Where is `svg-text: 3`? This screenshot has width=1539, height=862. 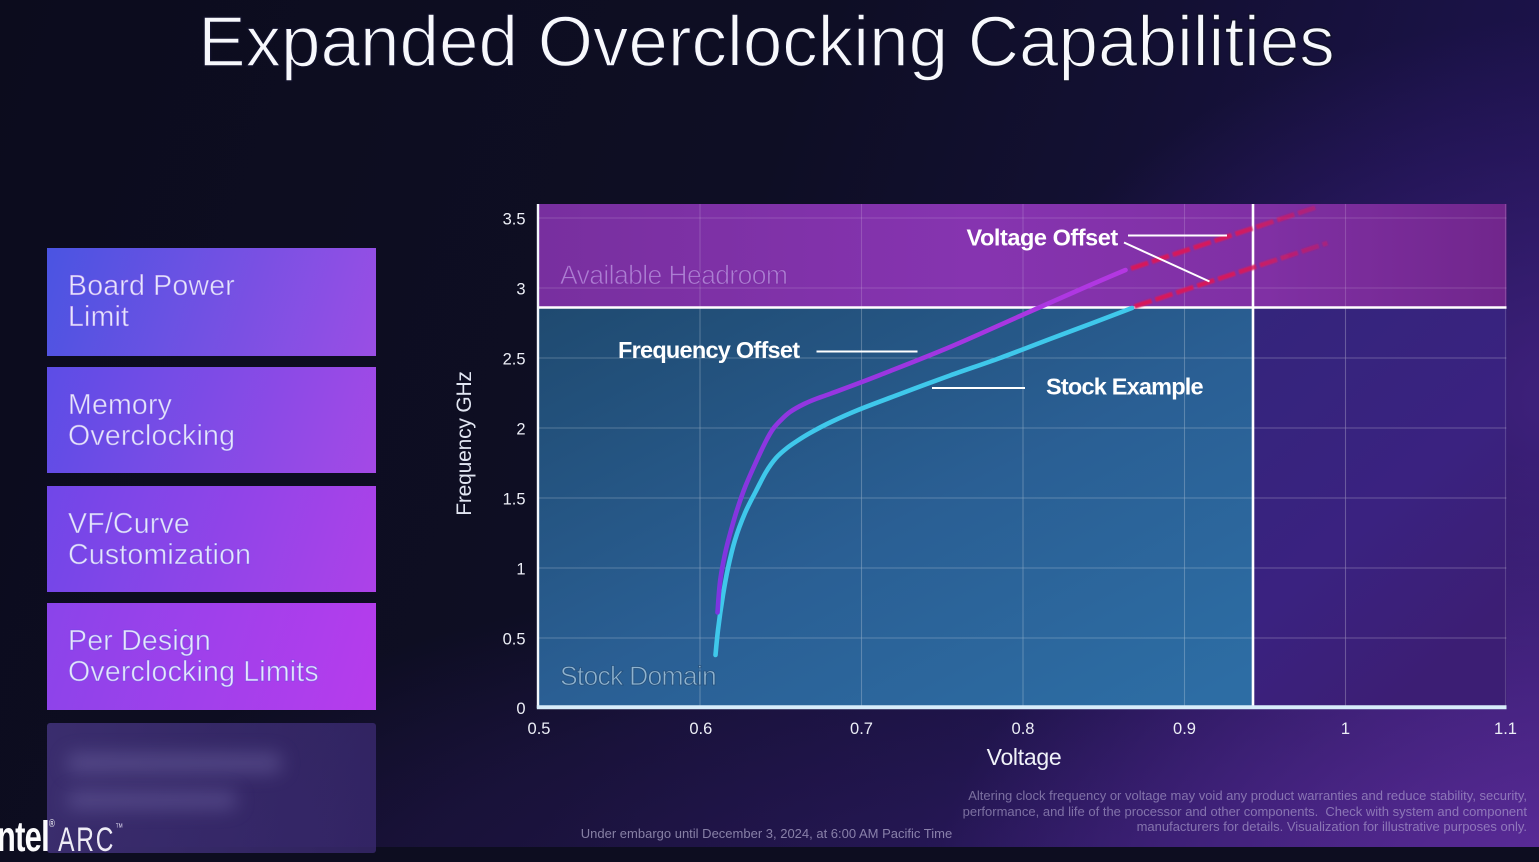 svg-text: 3 is located at coordinates (520, 290).